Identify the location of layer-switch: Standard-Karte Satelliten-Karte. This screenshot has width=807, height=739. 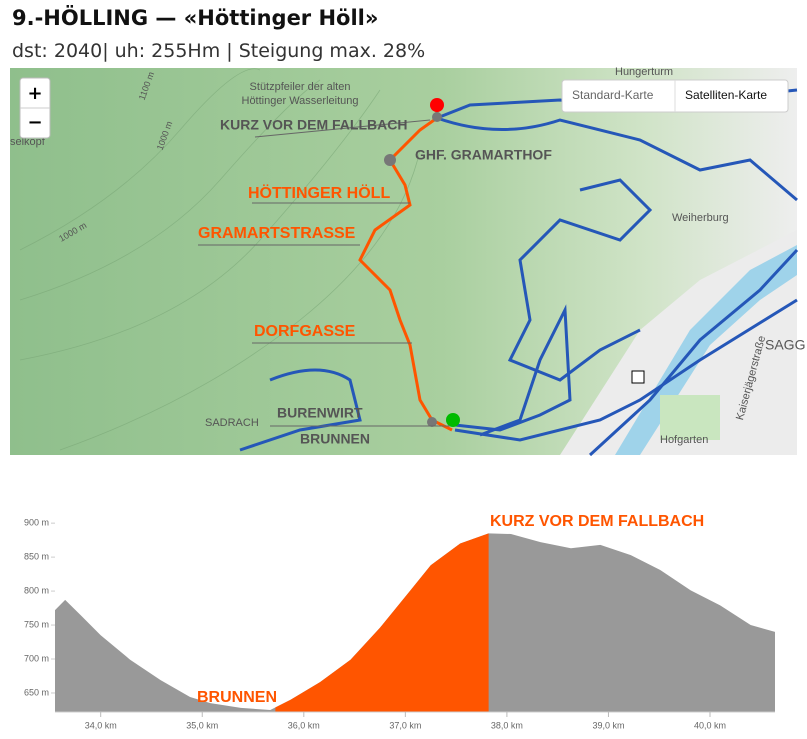
(675, 96).